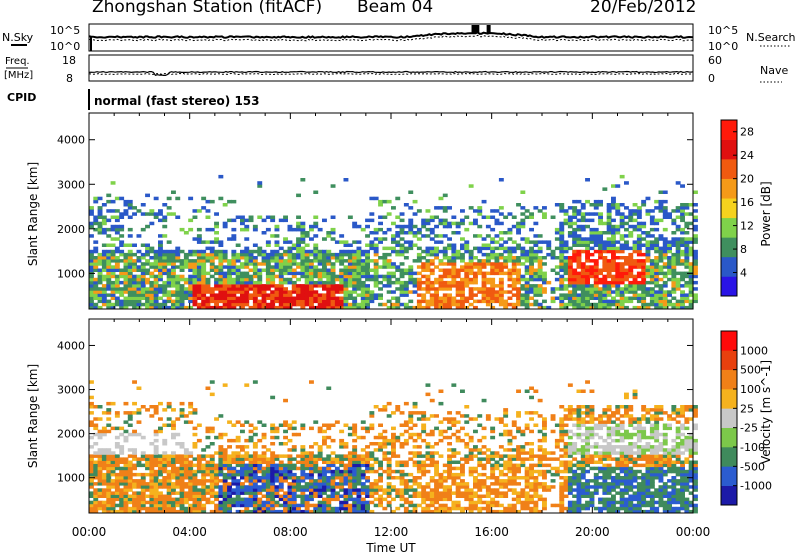  Describe the element at coordinates (544, 208) in the screenshot. I see `power-cell-2060` at that location.